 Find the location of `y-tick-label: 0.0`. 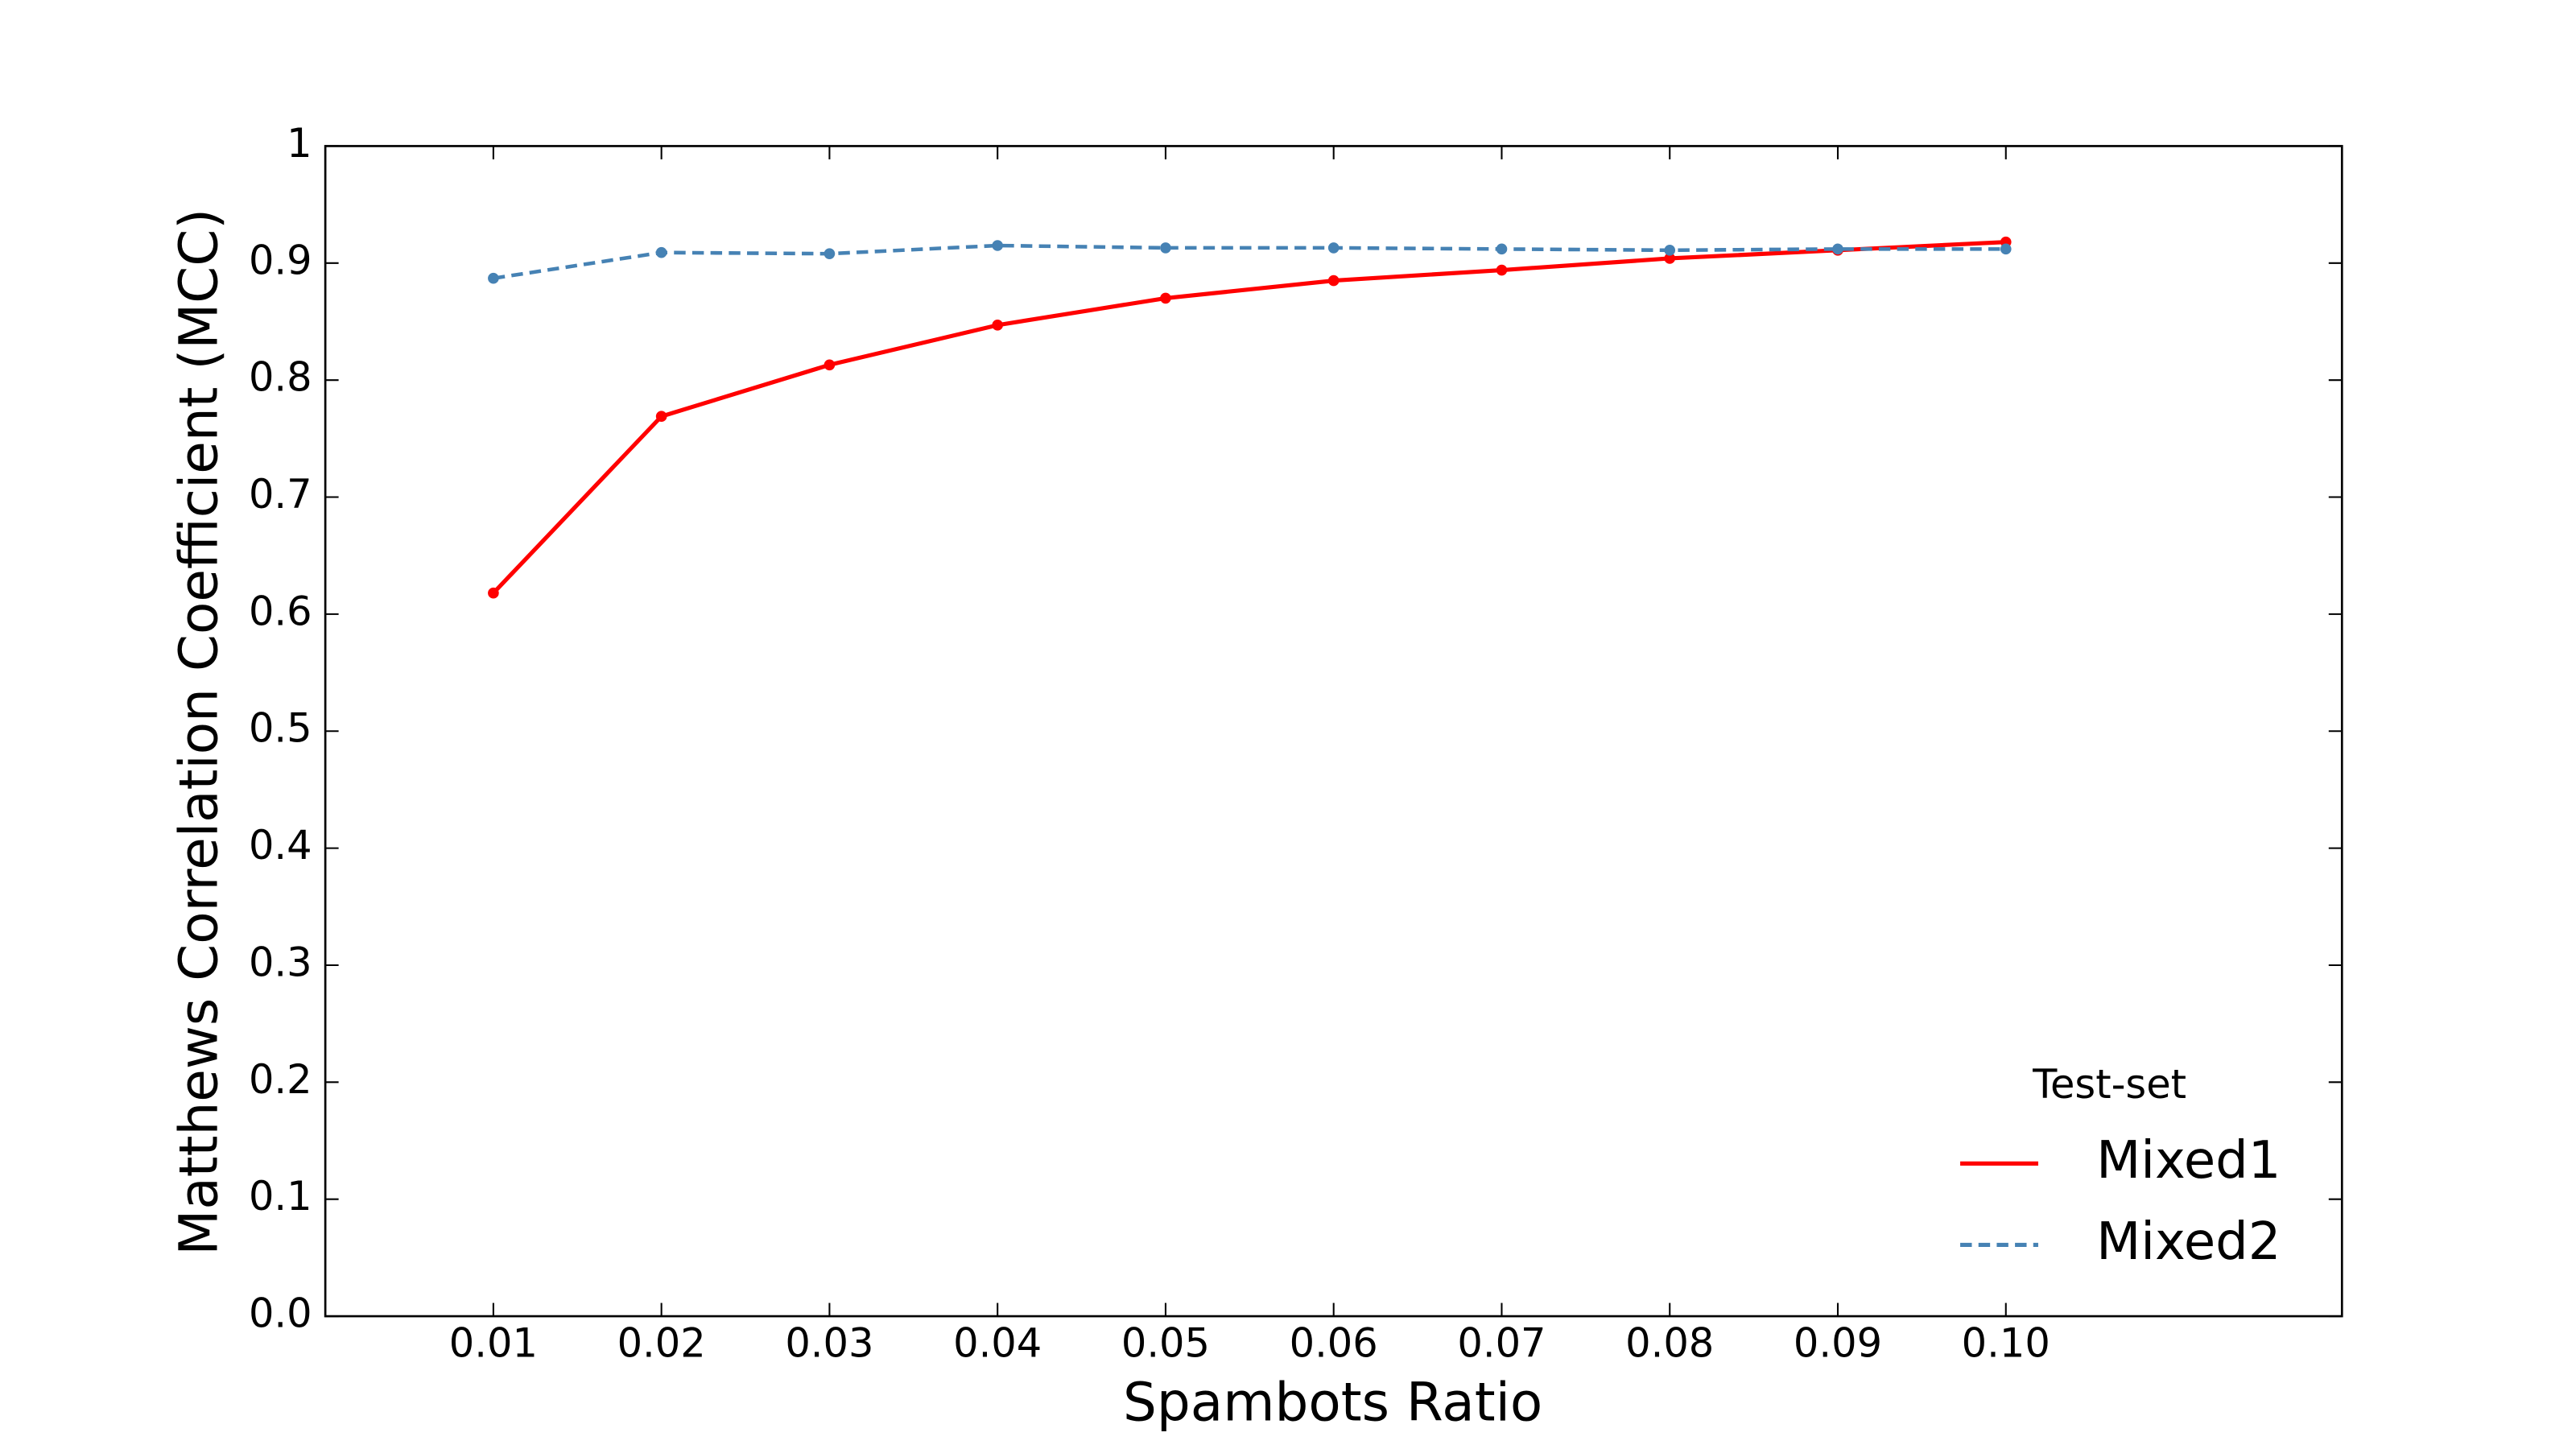

y-tick-label: 0.0 is located at coordinates (280, 1313).